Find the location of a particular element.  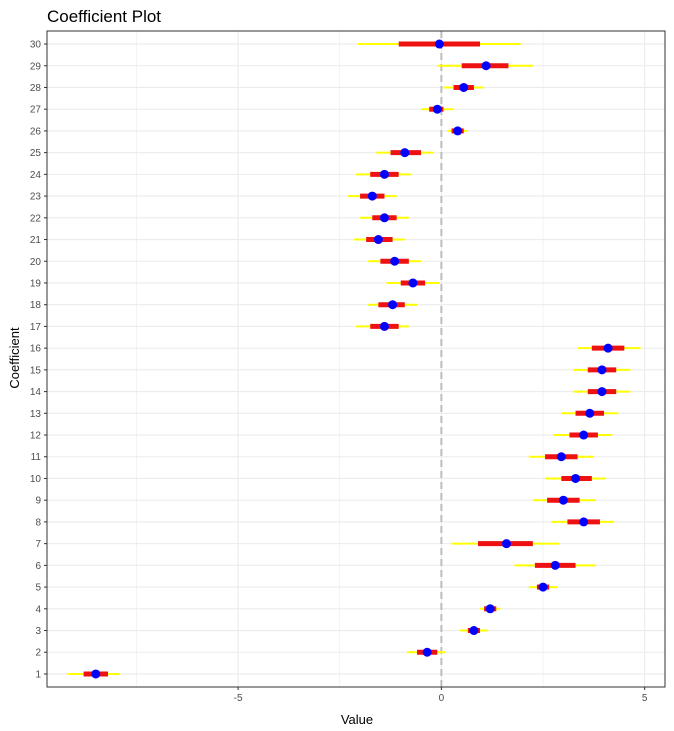

y-tick-label-12: 12 is located at coordinates (36, 436).